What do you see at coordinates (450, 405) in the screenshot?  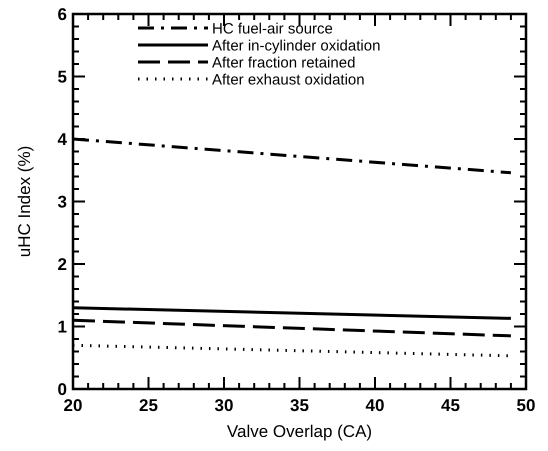 I see `x-tick-label: 45` at bounding box center [450, 405].